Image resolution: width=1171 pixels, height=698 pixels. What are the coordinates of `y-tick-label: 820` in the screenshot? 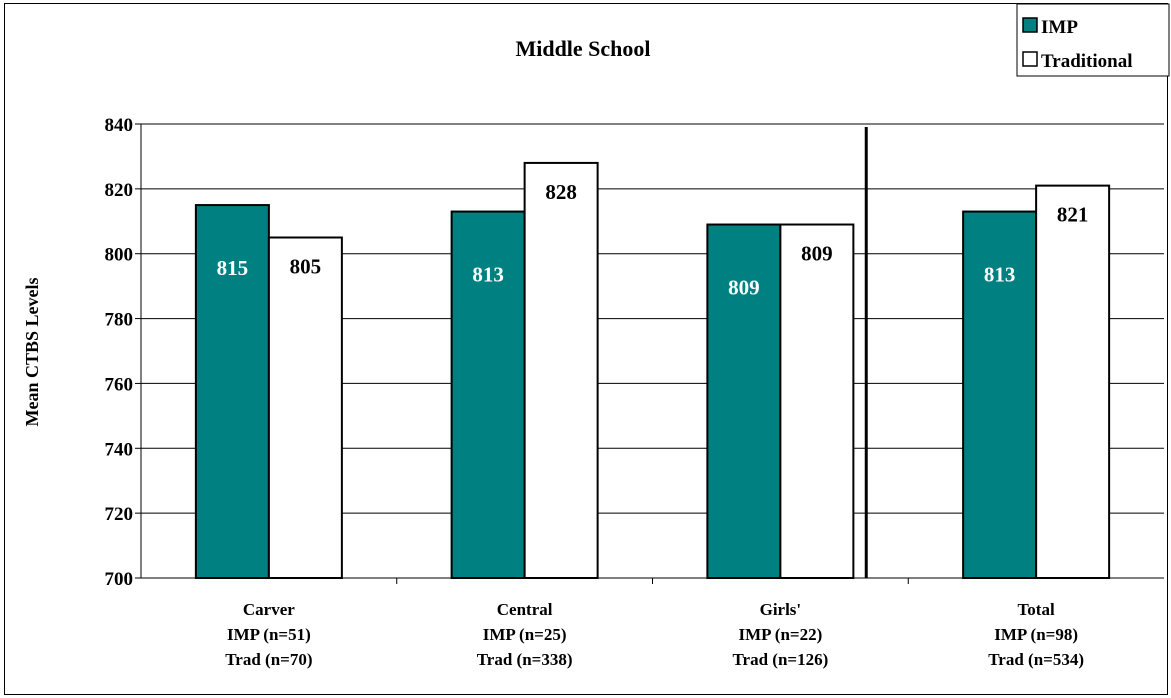 It's located at (119, 190).